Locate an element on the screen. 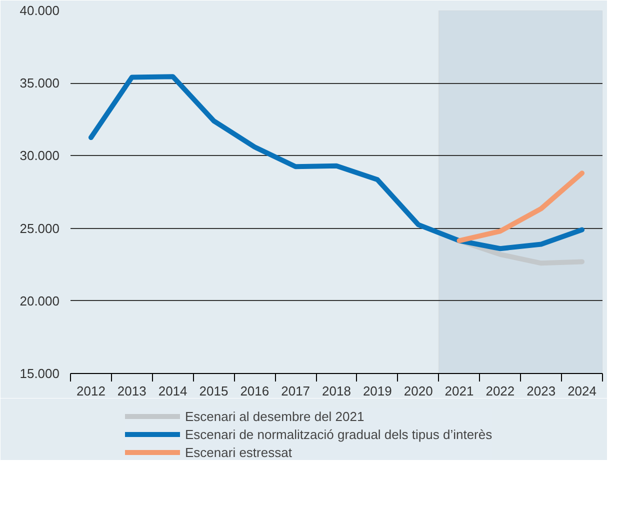 This screenshot has height=505, width=617. y-tick-label: 30.000 is located at coordinates (40, 156).